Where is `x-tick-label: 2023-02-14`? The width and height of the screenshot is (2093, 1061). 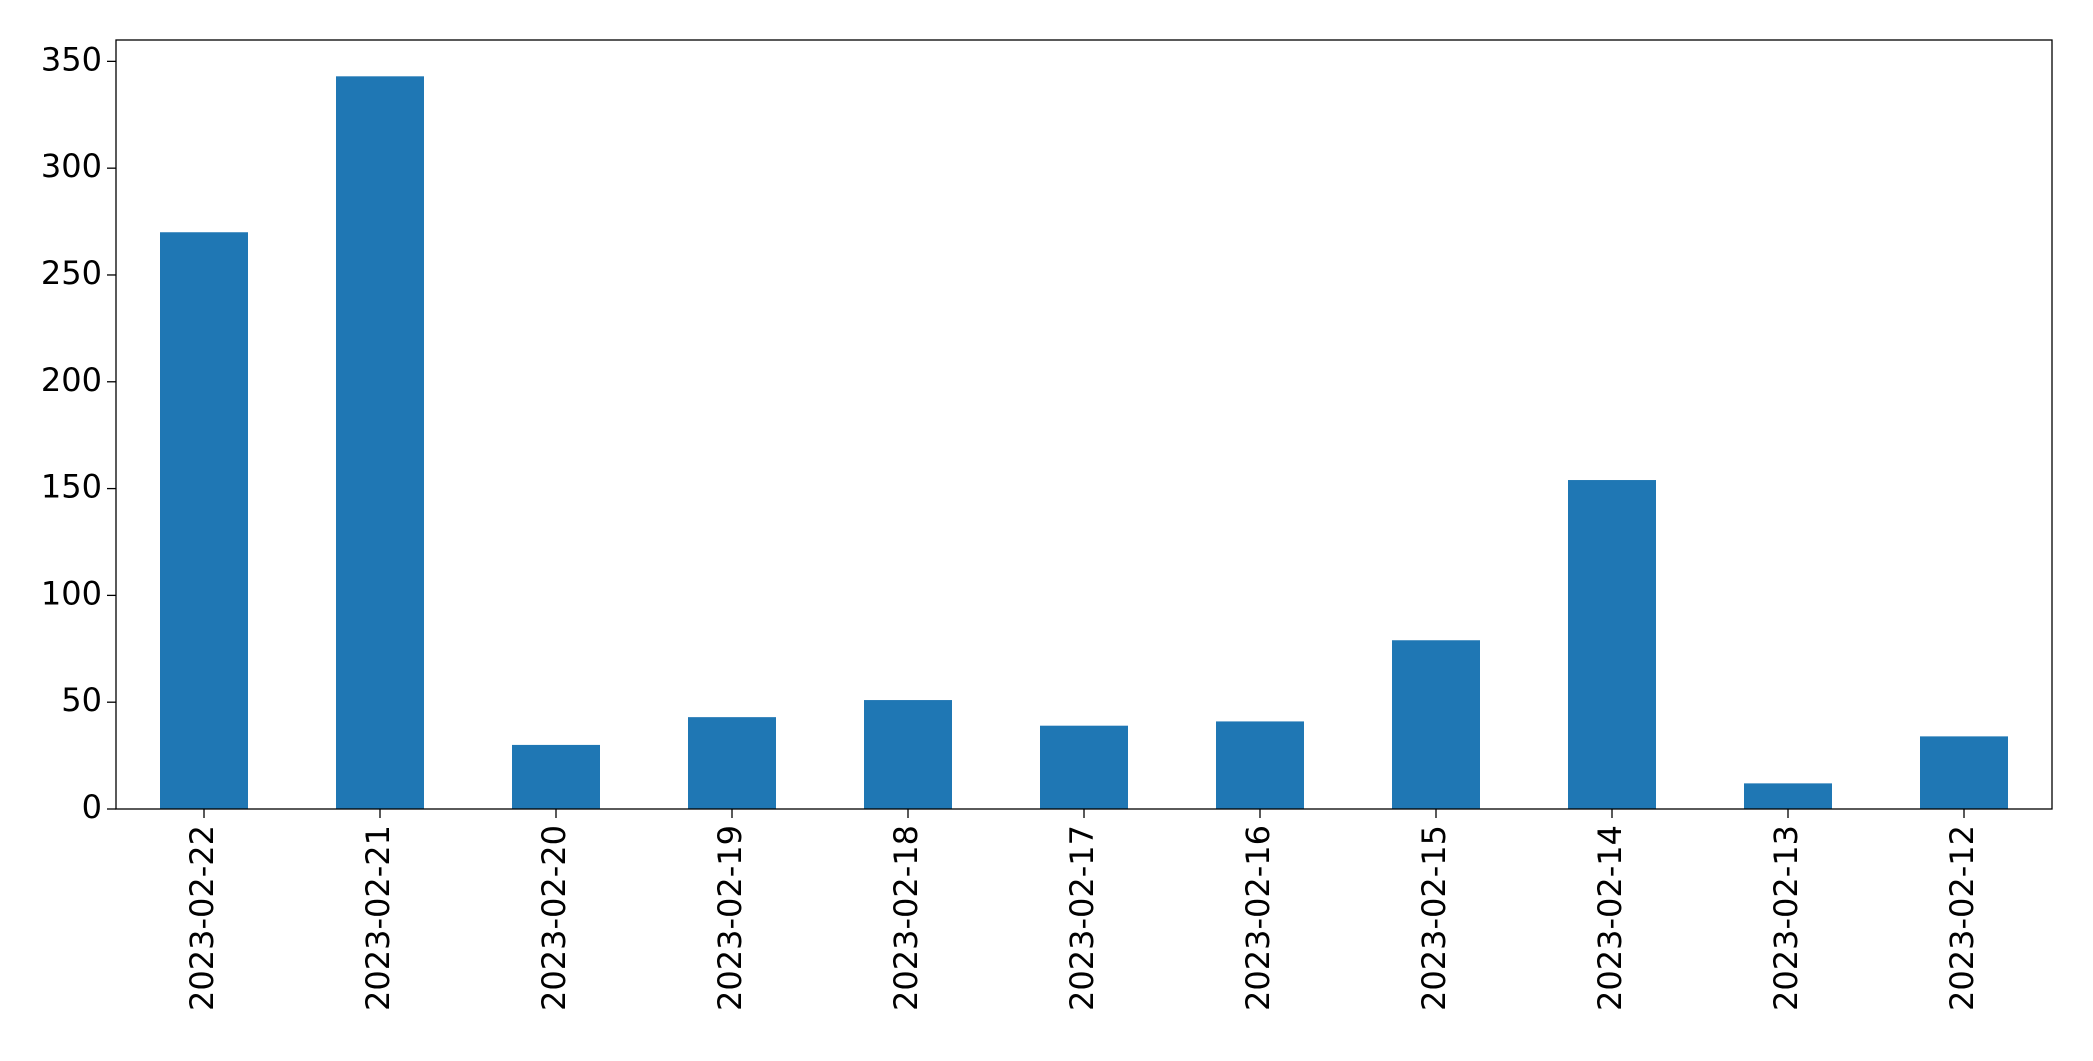 x-tick-label: 2023-02-14 is located at coordinates (1610, 918).